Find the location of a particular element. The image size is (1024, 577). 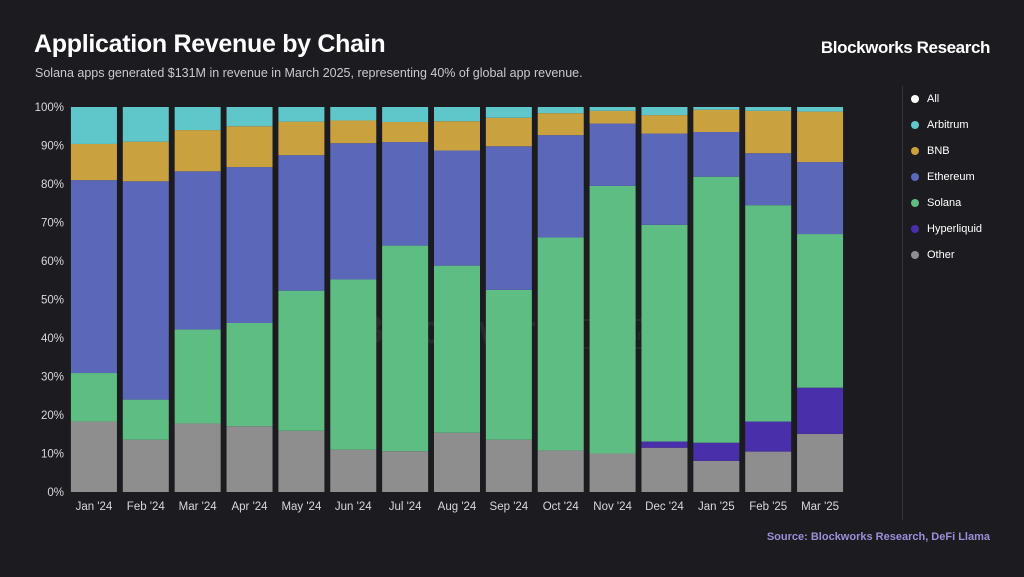

x-tick-label: Jun '24 is located at coordinates (353, 507).